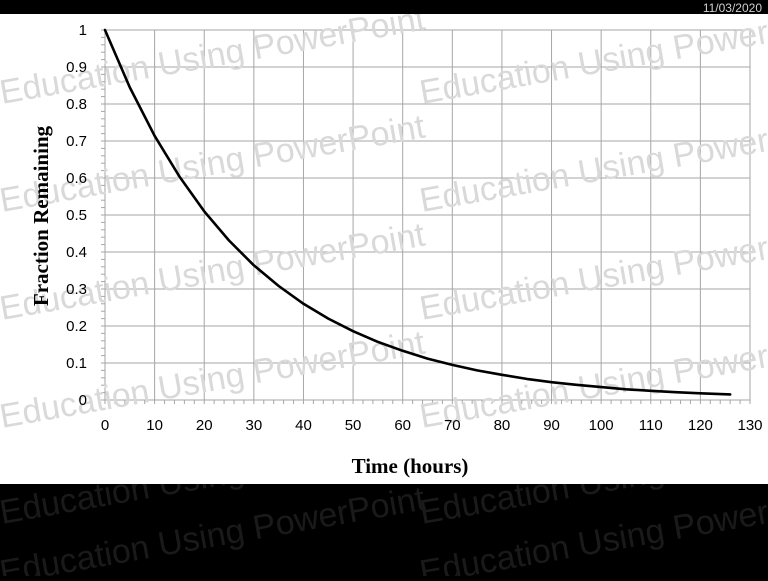 Image resolution: width=768 pixels, height=581 pixels. Describe the element at coordinates (601, 425) in the screenshot. I see `x-tick-label: 100` at that location.